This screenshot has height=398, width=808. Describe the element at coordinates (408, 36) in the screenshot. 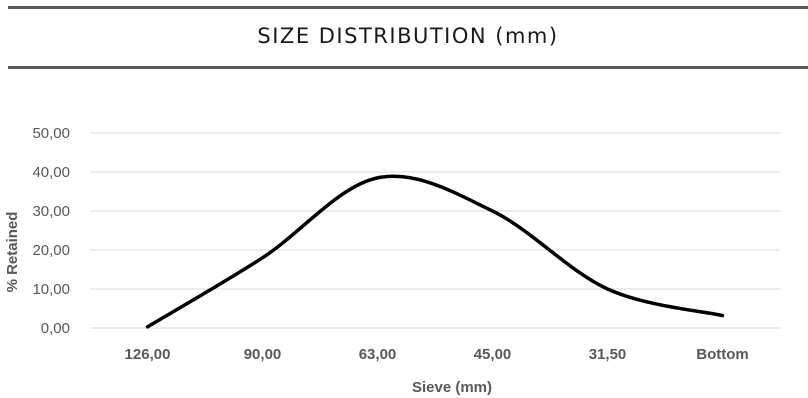

I see `page-title: SIZE DISTRIBUTION (mm)` at that location.